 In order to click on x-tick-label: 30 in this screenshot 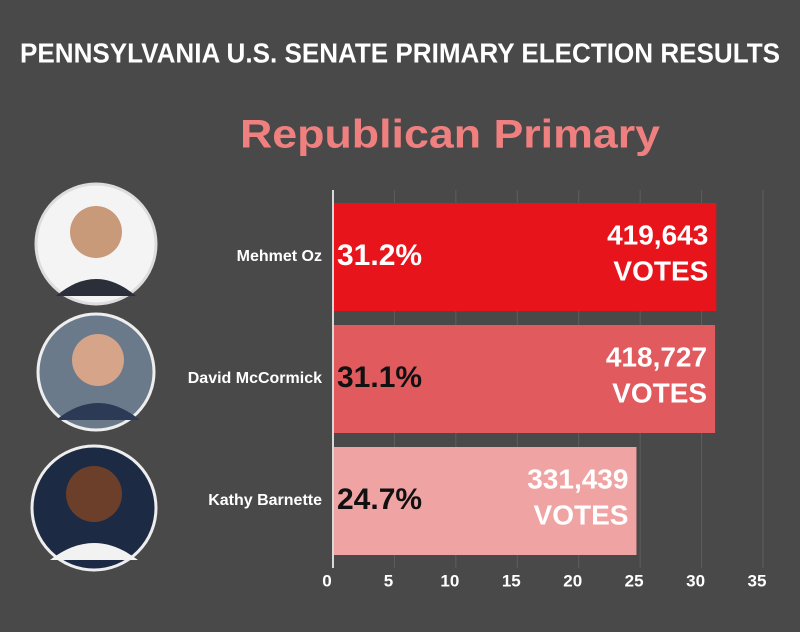, I will do `click(695, 580)`.